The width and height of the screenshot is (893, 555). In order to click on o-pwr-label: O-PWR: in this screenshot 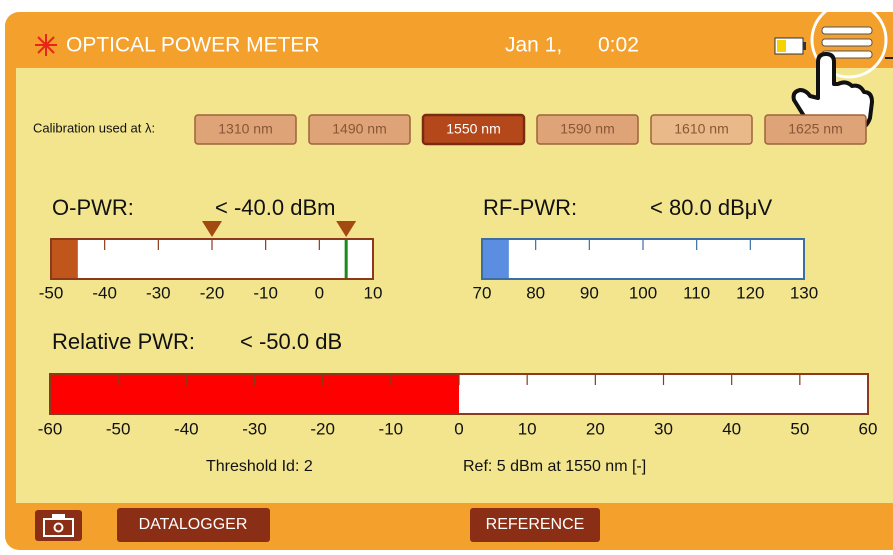, I will do `click(93, 207)`.